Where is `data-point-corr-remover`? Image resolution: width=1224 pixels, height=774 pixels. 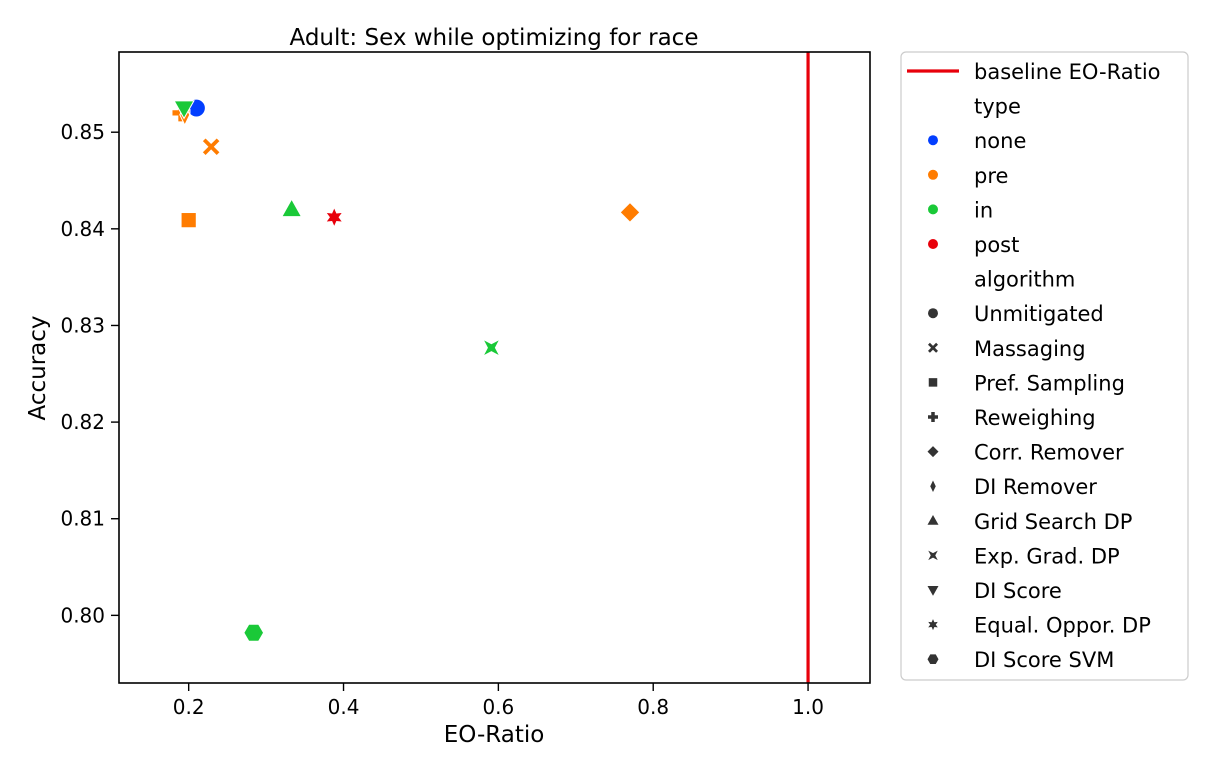 data-point-corr-remover is located at coordinates (630, 212).